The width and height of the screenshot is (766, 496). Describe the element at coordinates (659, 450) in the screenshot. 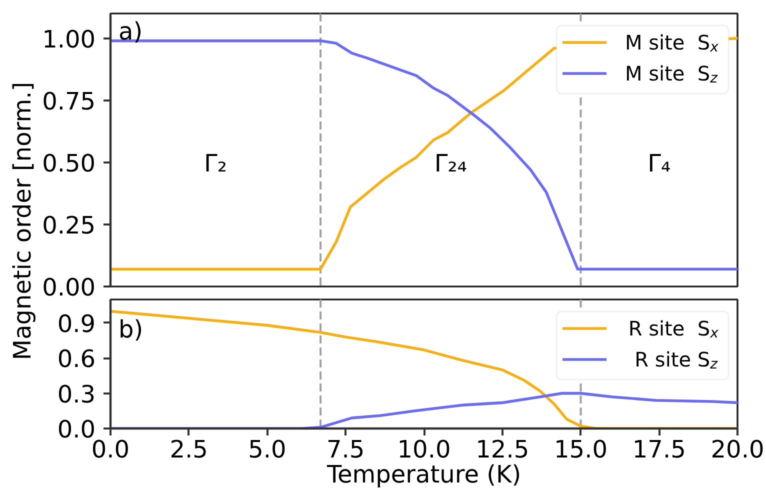

I see `x-tick-label: 17.5` at that location.